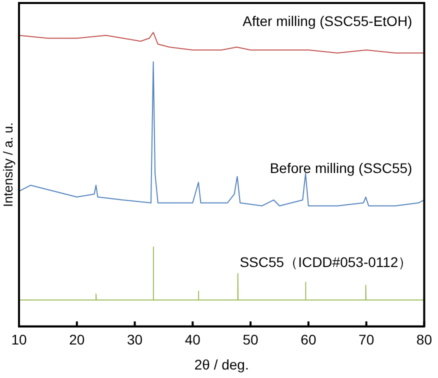 Image resolution: width=438 pixels, height=378 pixels. What do you see at coordinates (341, 168) in the screenshot?
I see `series-label: Before milling (SSC55)` at bounding box center [341, 168].